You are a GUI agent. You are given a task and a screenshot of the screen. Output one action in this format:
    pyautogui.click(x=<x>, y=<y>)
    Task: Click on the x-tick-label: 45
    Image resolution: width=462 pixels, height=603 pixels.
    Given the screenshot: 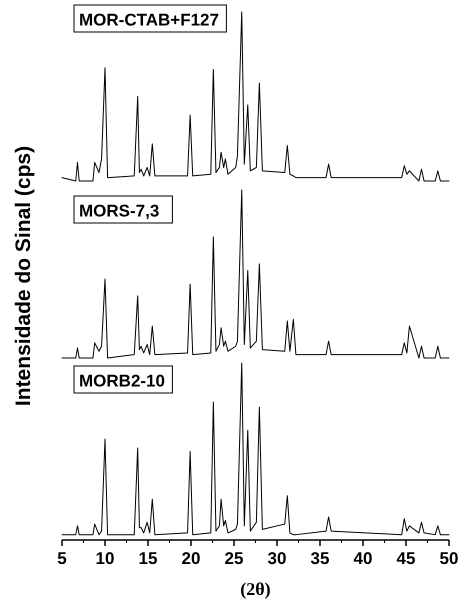 What is the action you would take?
    pyautogui.click(x=406, y=558)
    